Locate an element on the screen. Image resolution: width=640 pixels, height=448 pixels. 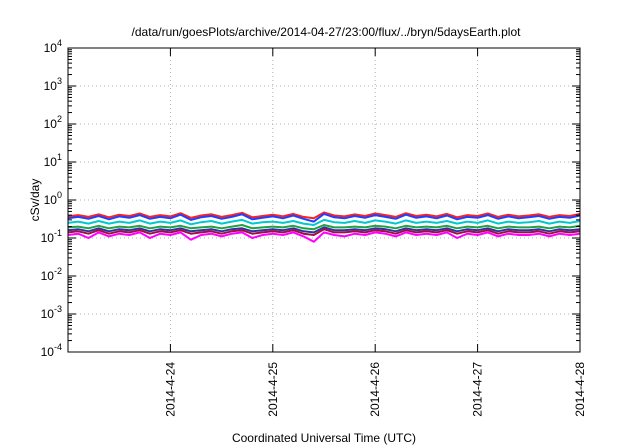
y-tick-label: 10⁻¹ is located at coordinates (51, 236).